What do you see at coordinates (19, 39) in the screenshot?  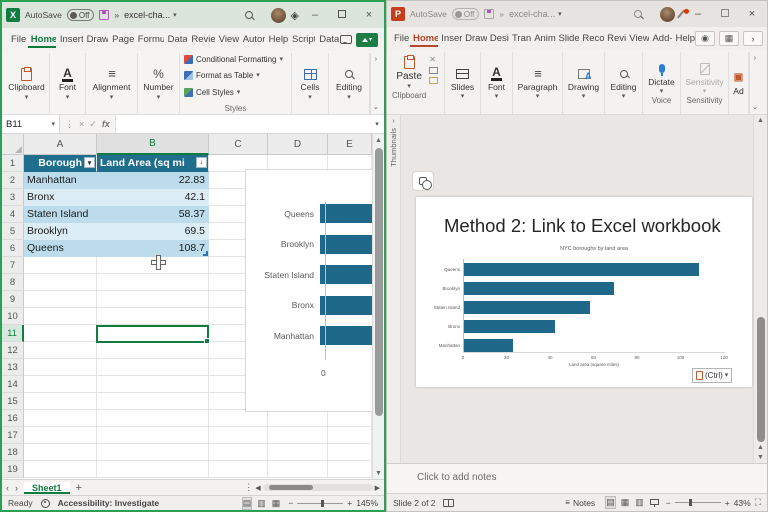 I see `excel-menu-file: File` at bounding box center [19, 39].